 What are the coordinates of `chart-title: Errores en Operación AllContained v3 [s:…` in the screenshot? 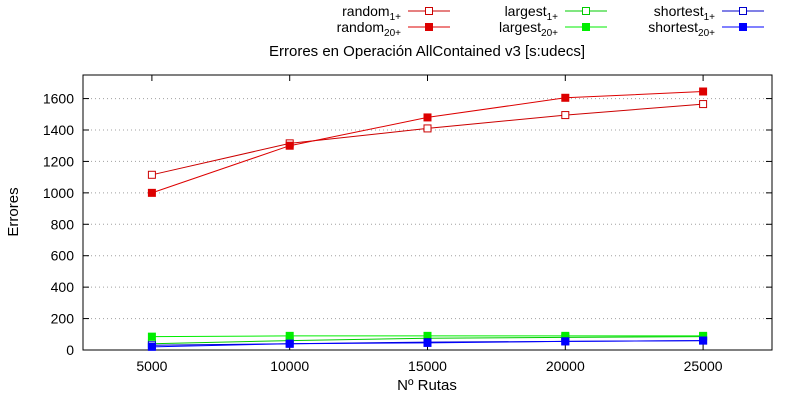 It's located at (427, 51).